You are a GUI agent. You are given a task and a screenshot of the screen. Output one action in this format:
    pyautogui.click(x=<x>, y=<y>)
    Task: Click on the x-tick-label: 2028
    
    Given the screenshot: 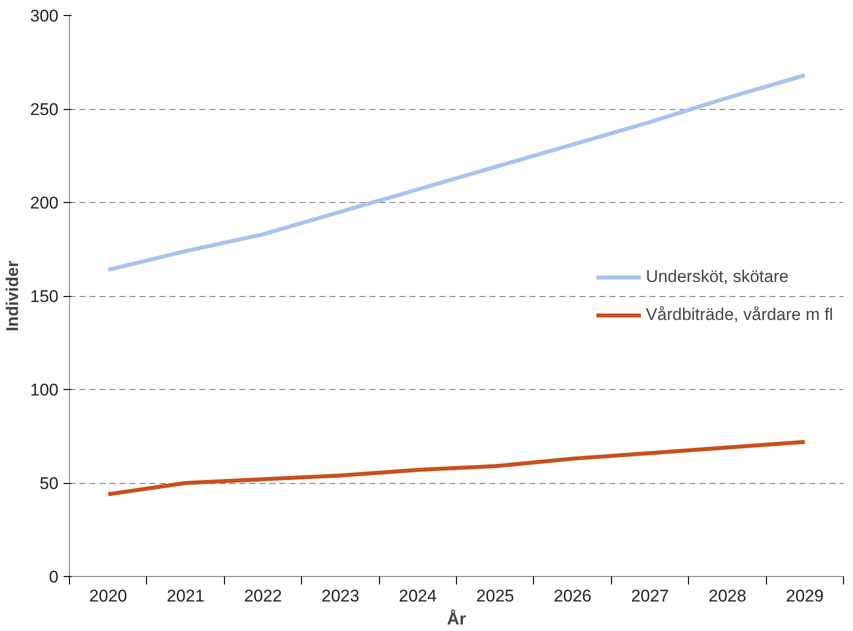 What is the action you would take?
    pyautogui.click(x=727, y=596)
    